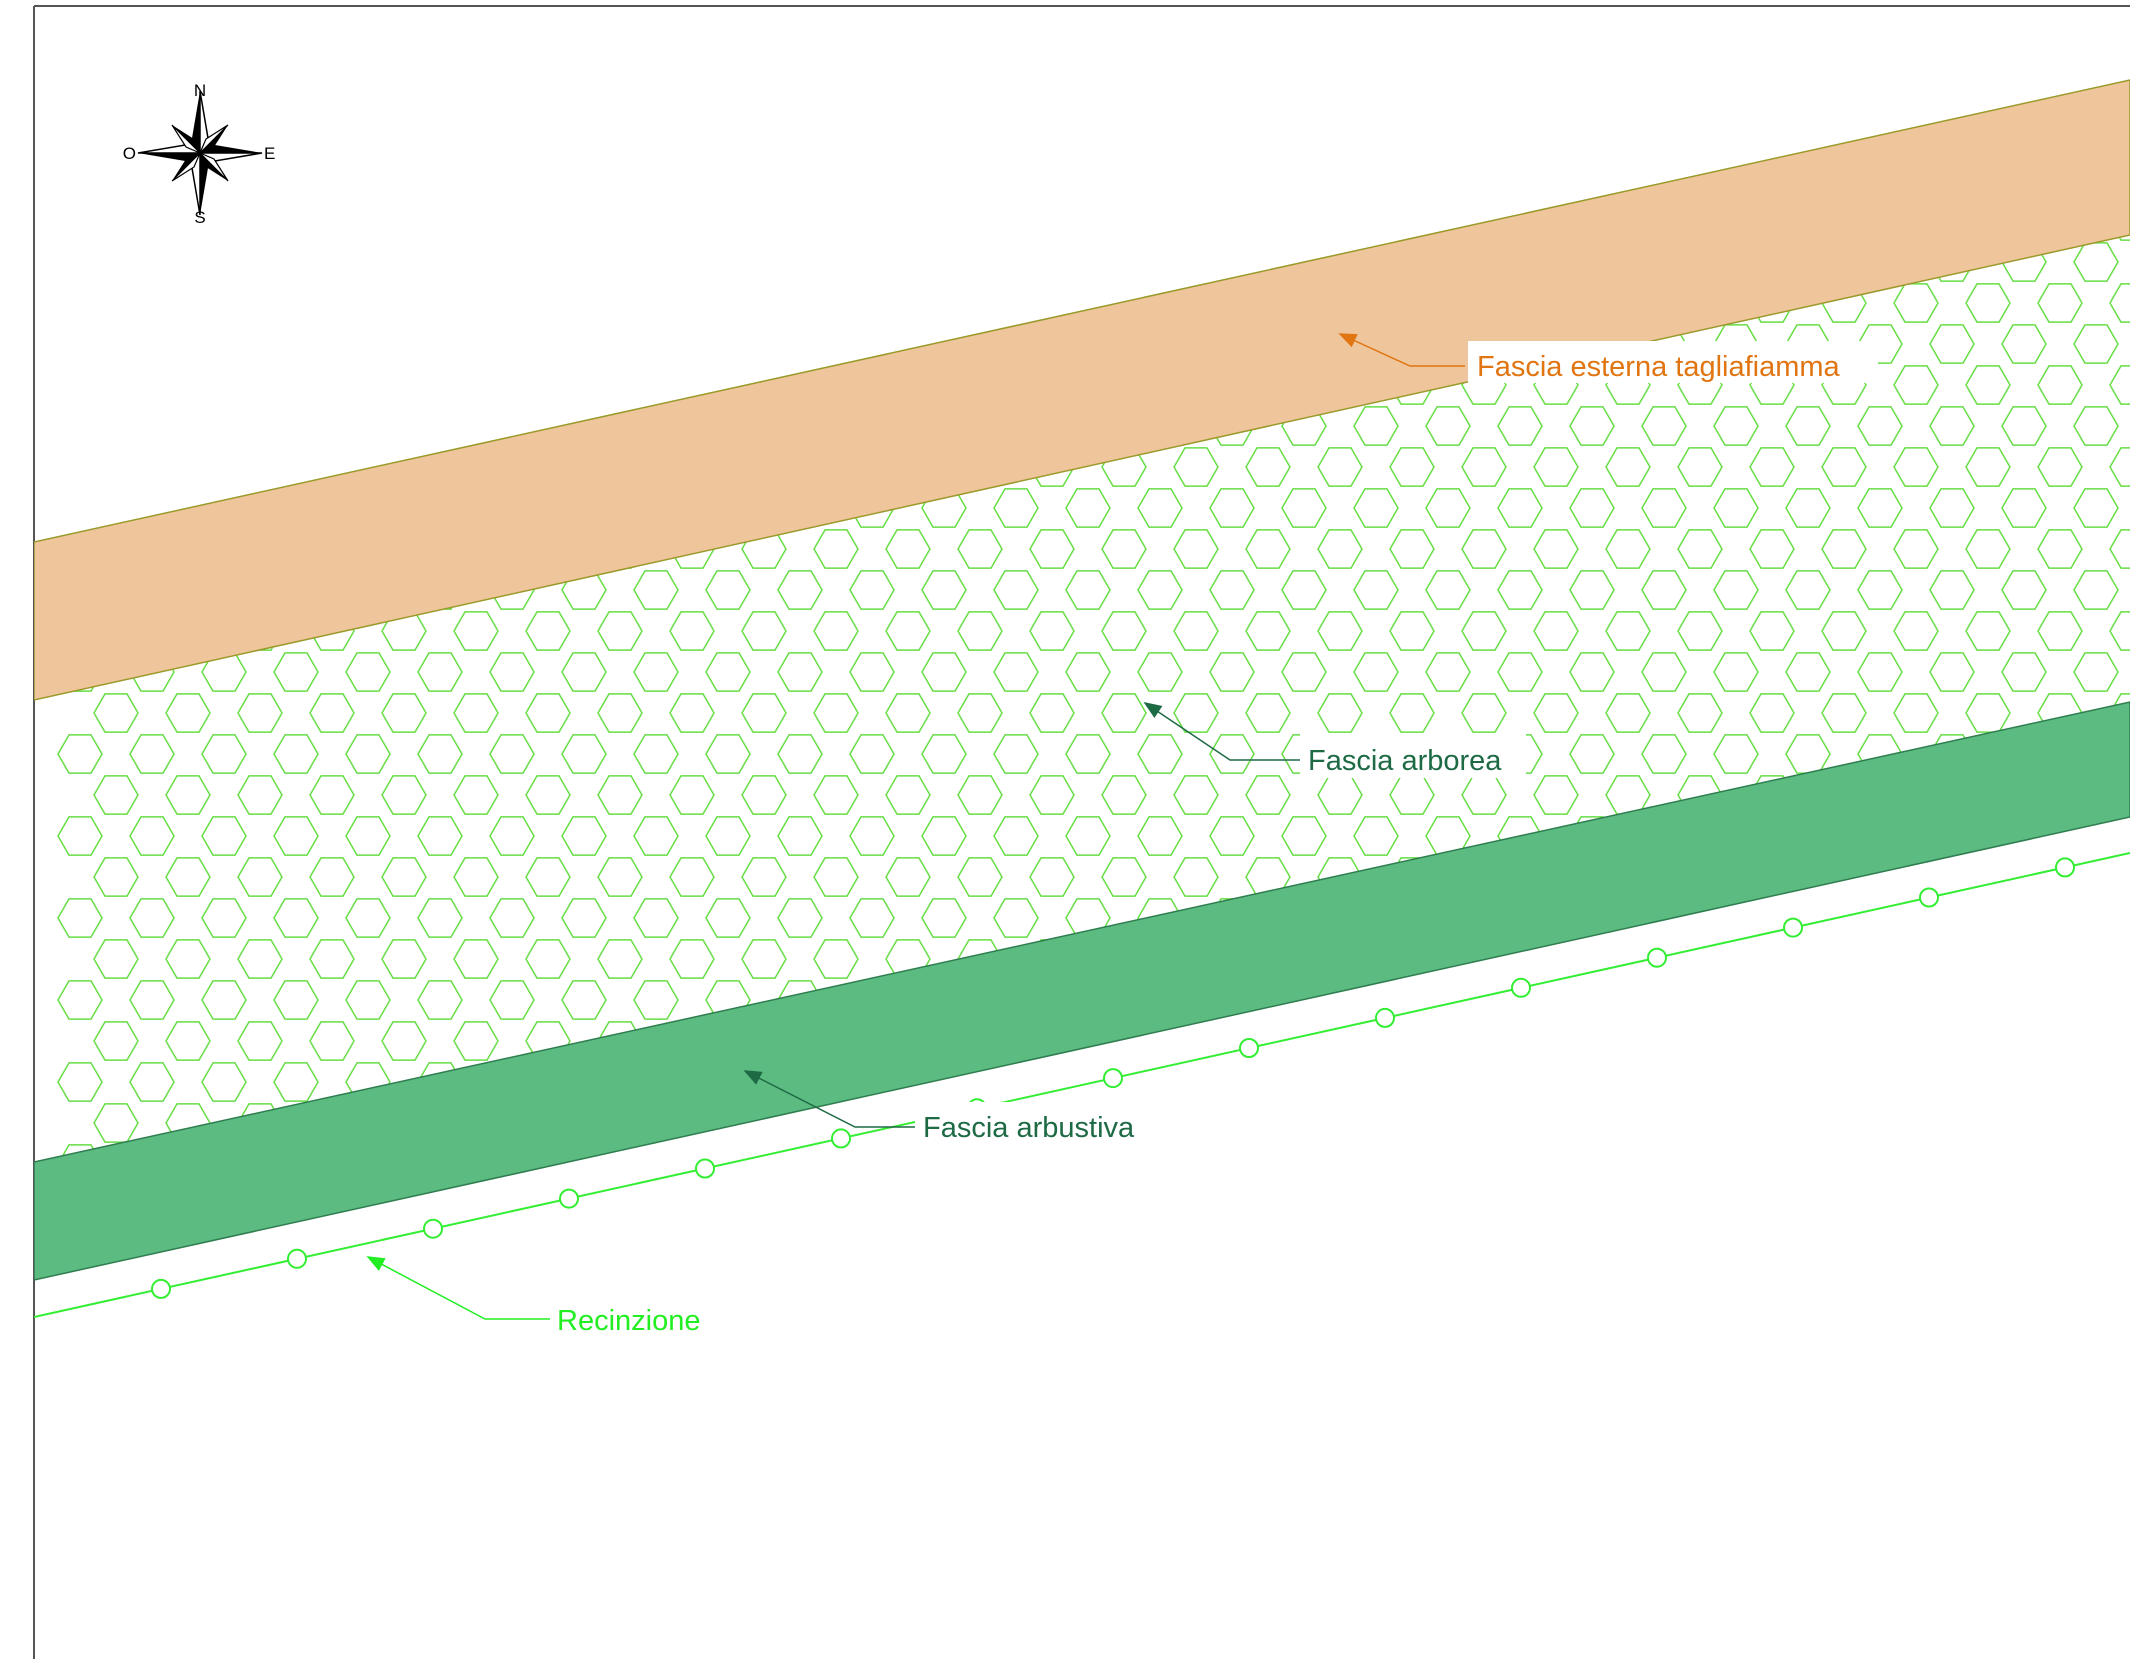 The width and height of the screenshot is (2130, 1659). What do you see at coordinates (199, 217) in the screenshot?
I see `compass-south-label: S` at bounding box center [199, 217].